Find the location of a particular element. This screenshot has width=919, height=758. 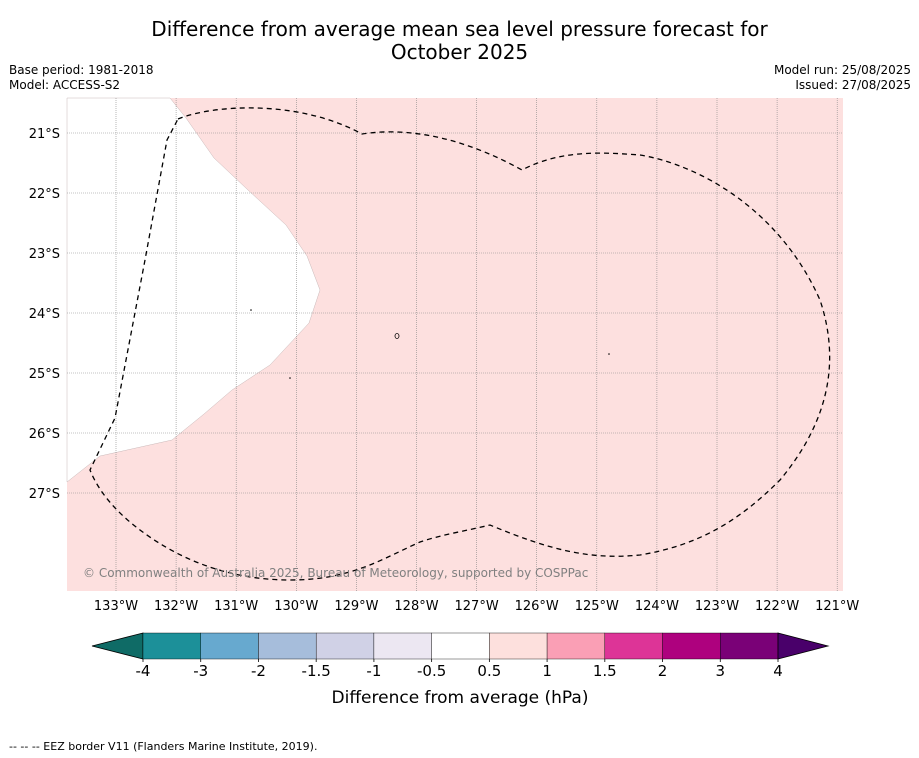

title-line-2: October 2025 is located at coordinates (459, 52).